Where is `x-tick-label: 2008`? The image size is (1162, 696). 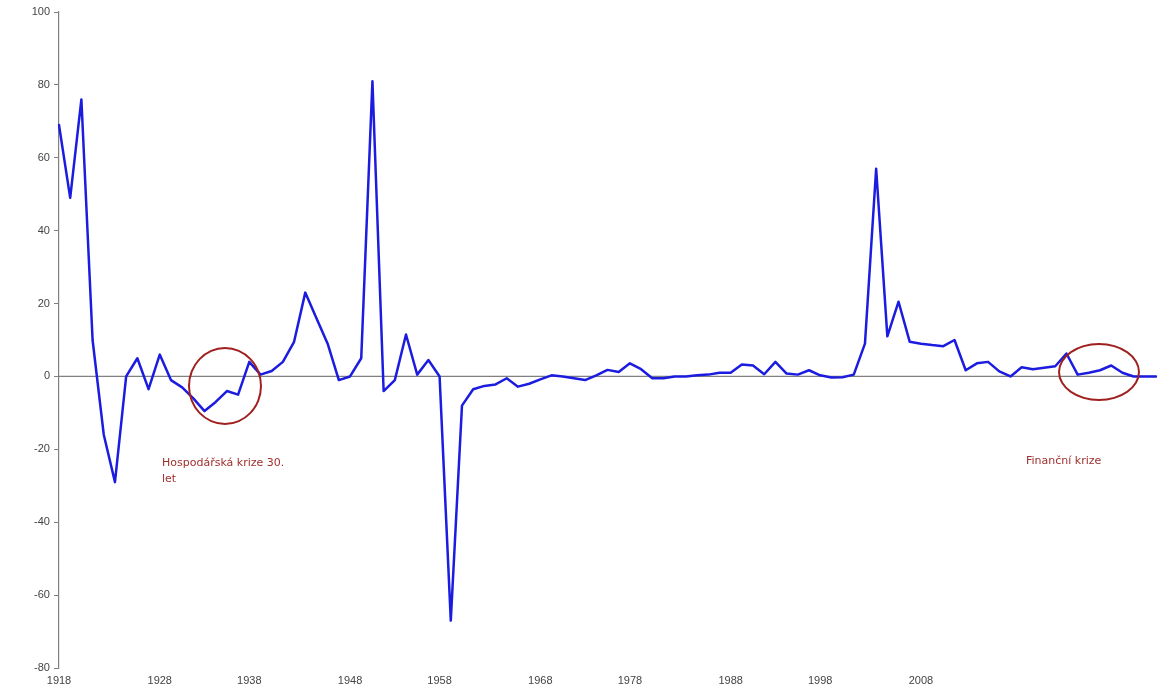
x-tick-label: 2008 is located at coordinates (921, 679).